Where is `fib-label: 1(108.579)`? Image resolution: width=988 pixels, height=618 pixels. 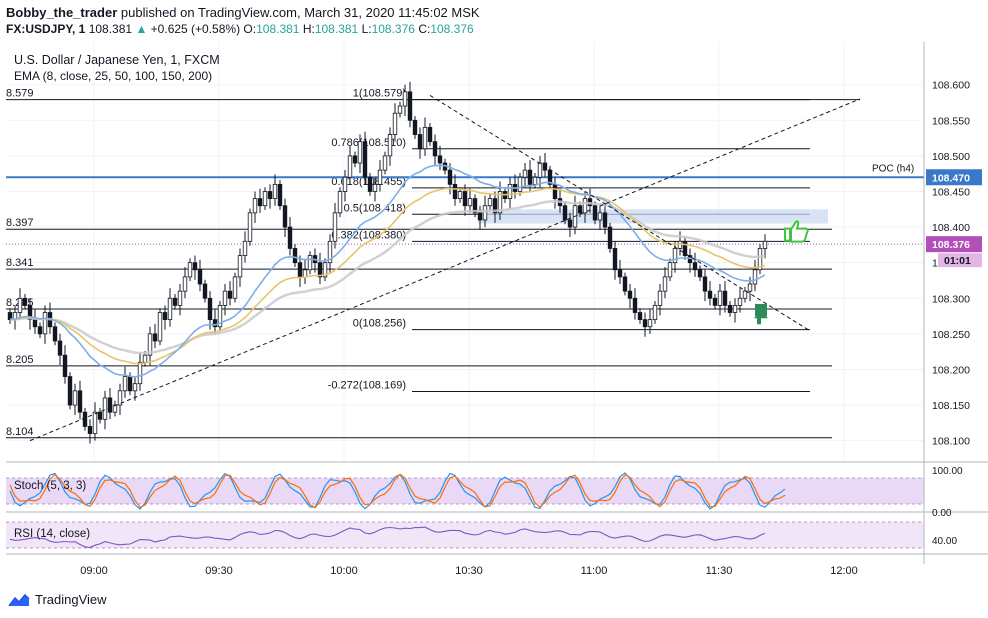
fib-label: 1(108.579) is located at coordinates (379, 94).